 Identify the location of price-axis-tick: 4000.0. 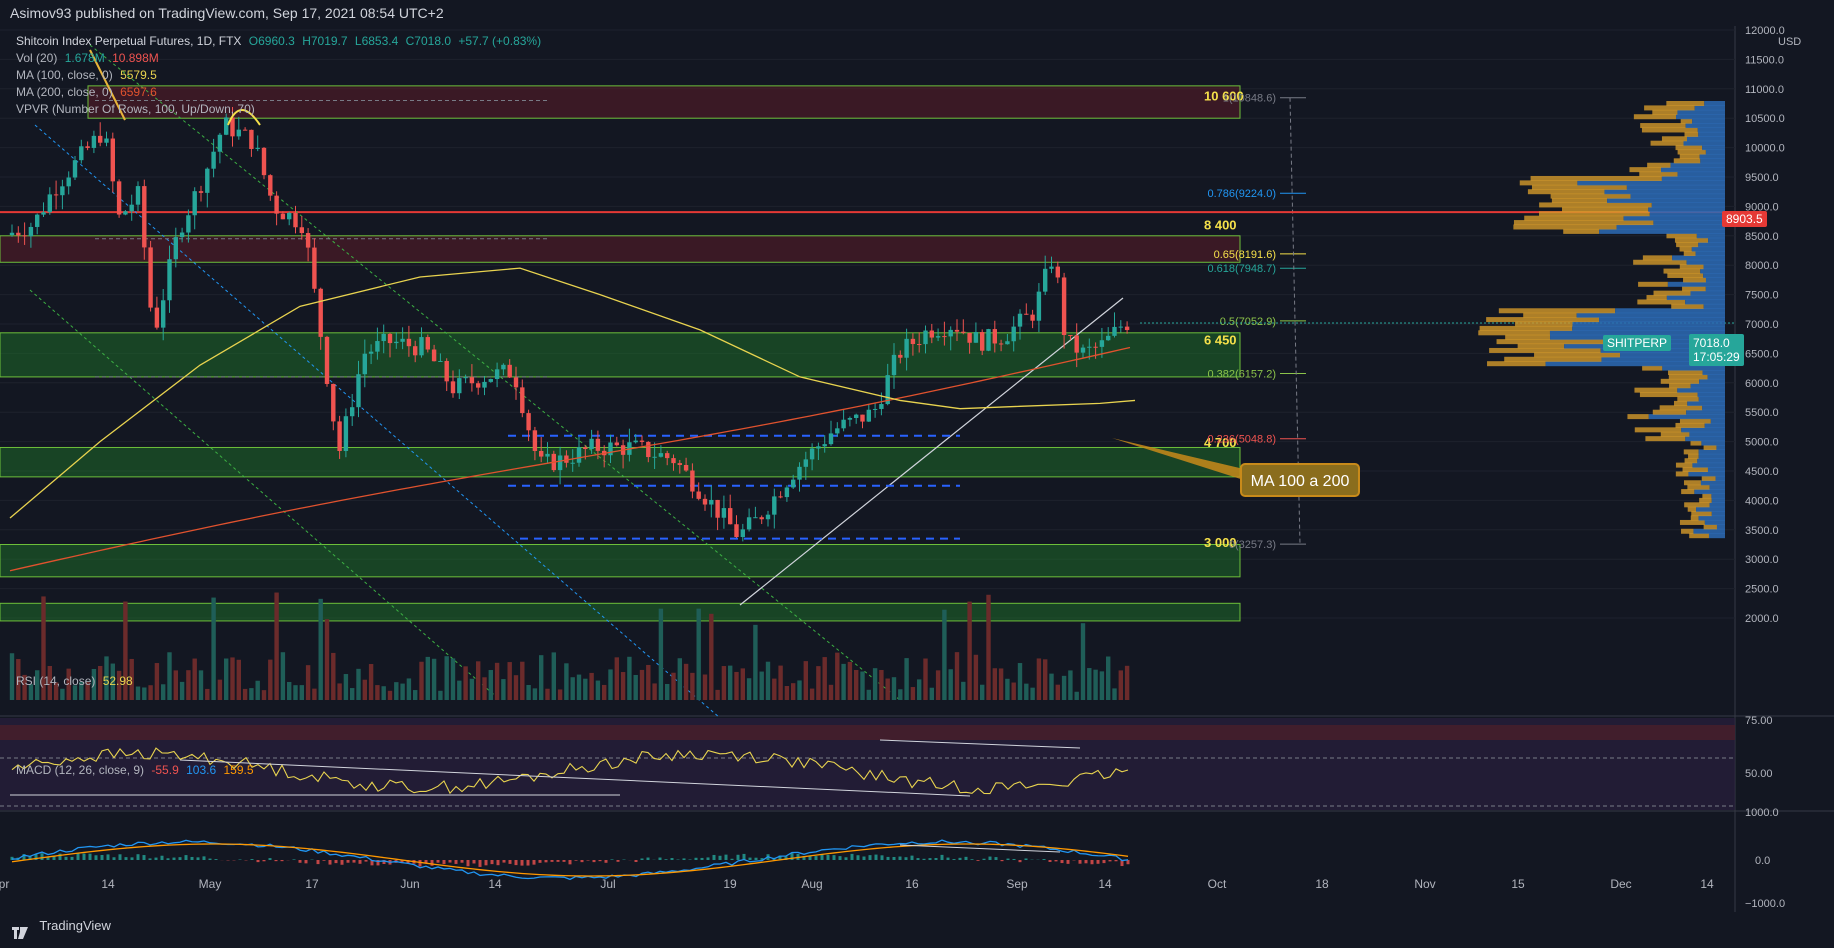
(1762, 501).